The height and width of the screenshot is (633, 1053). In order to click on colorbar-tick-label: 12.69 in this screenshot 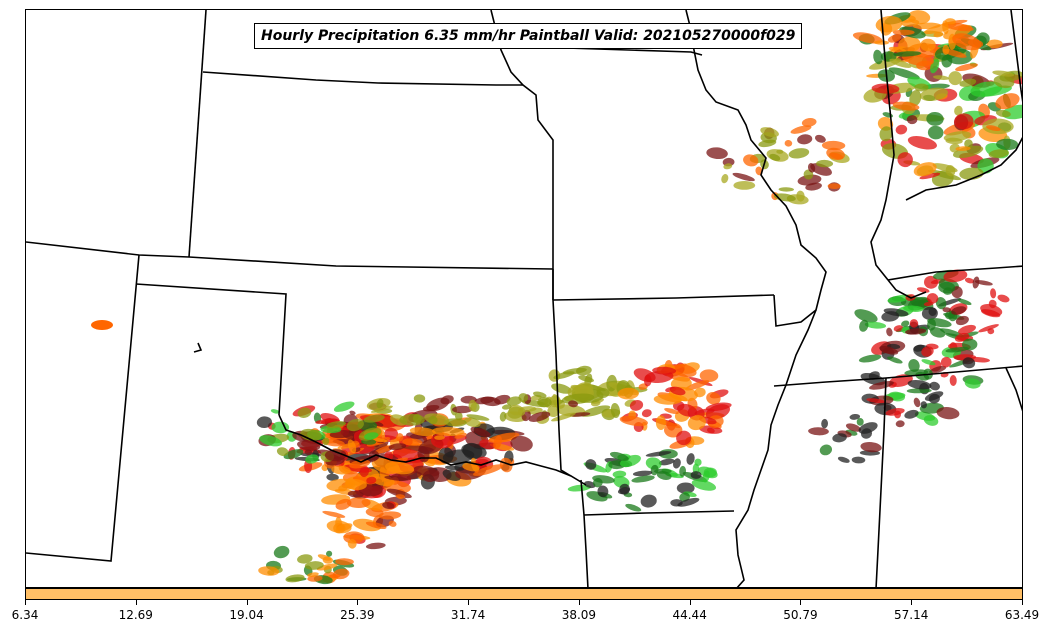, I will do `click(135, 615)`.